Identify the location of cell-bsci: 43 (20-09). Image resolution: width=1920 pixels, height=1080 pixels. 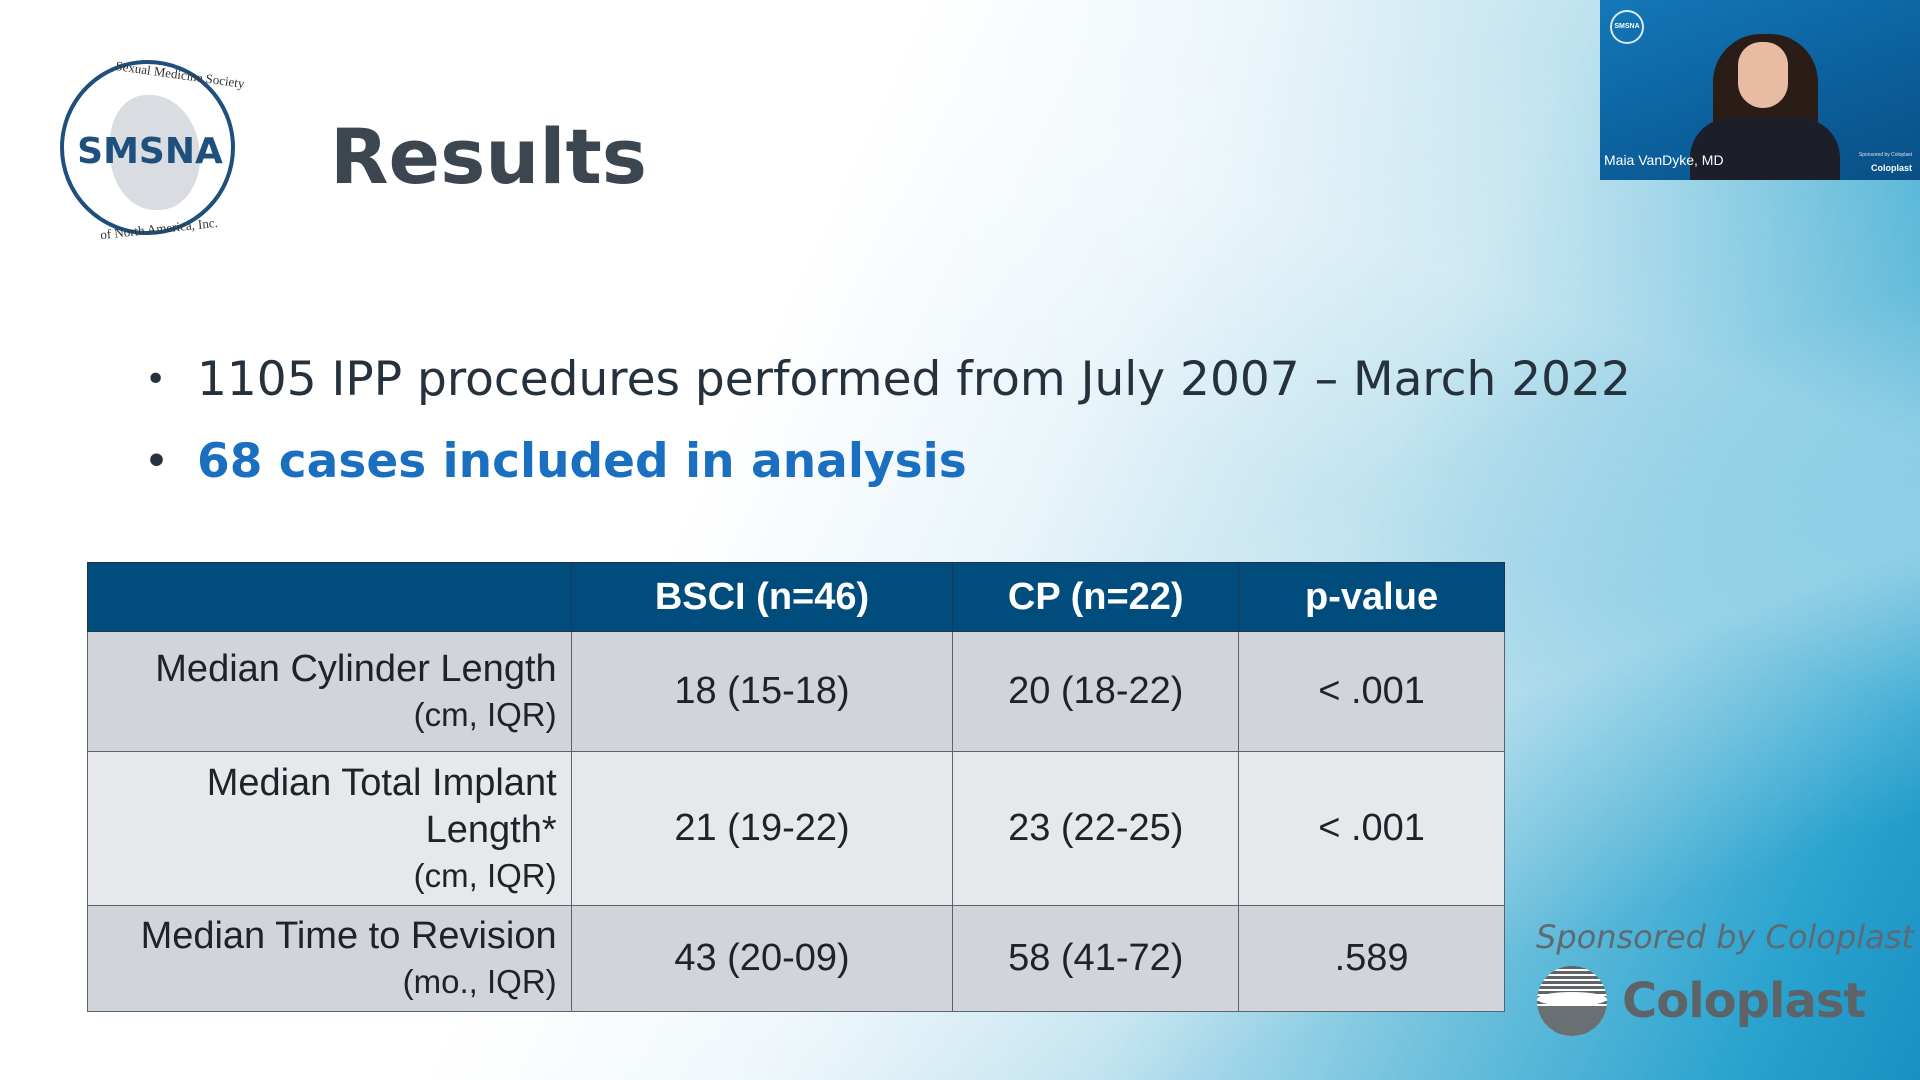
(762, 958).